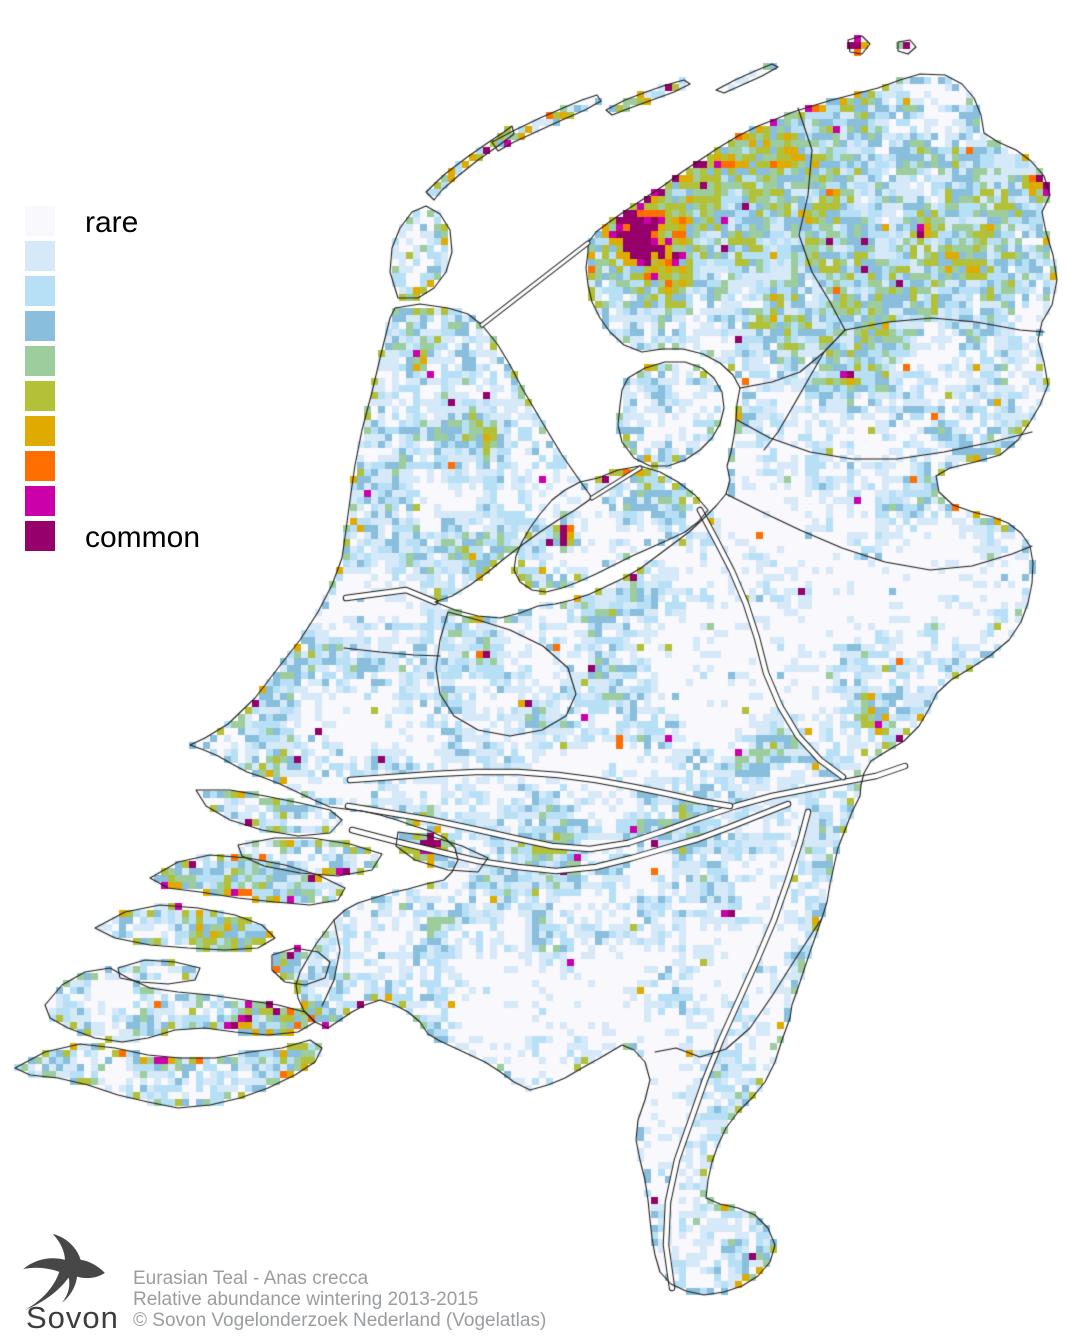 This screenshot has height=1340, width=1074. What do you see at coordinates (72, 1317) in the screenshot?
I see `sovon-wordmark: Sovon` at bounding box center [72, 1317].